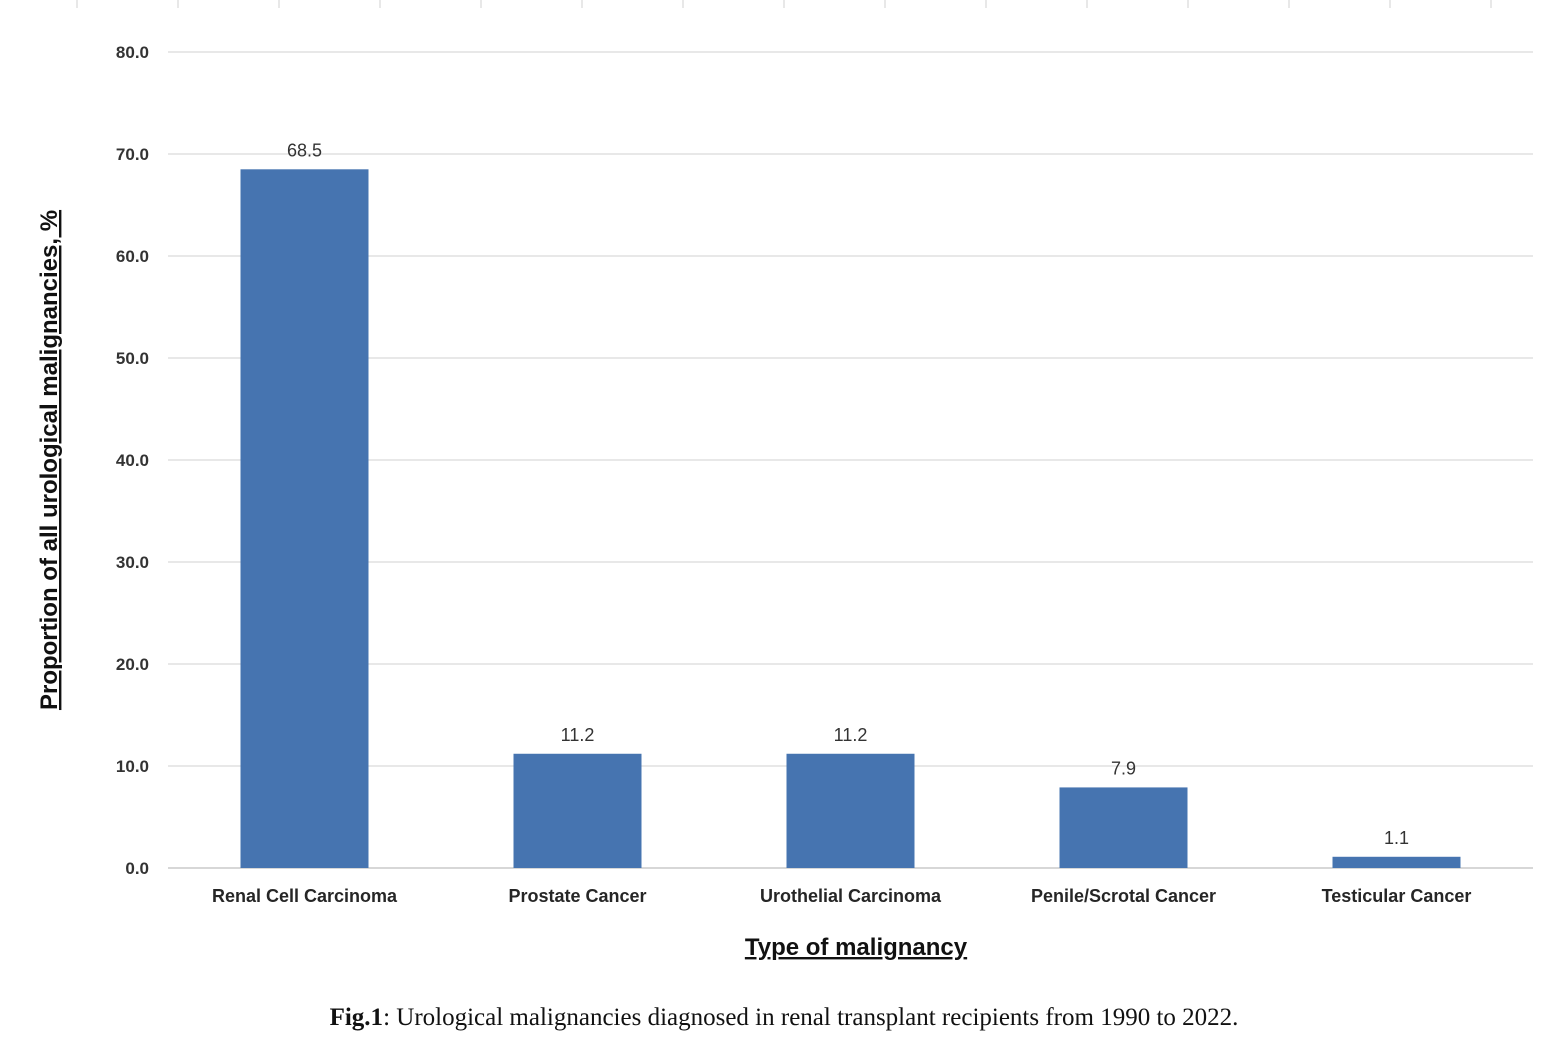 The width and height of the screenshot is (1568, 1054). I want to click on category-label: Prostate Cancer, so click(577, 896).